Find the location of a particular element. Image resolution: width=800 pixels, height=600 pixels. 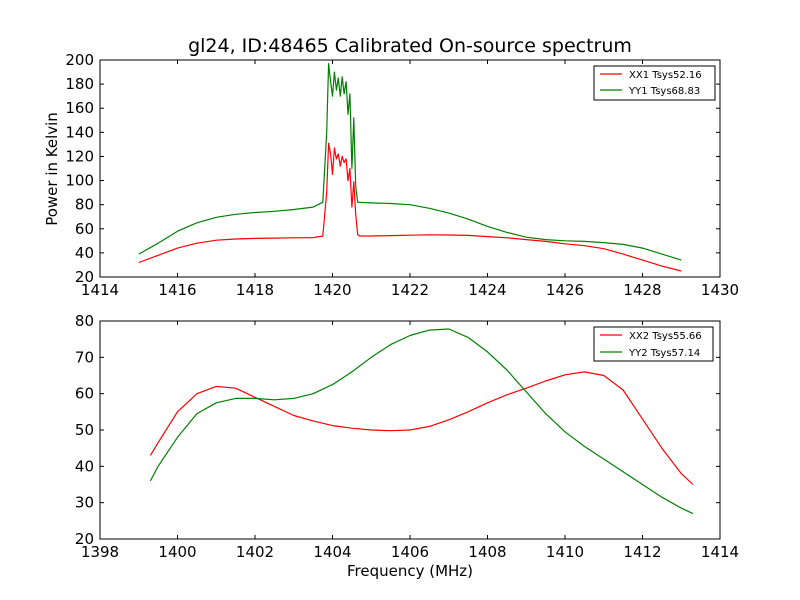

bottom-legend-box is located at coordinates (653, 344).